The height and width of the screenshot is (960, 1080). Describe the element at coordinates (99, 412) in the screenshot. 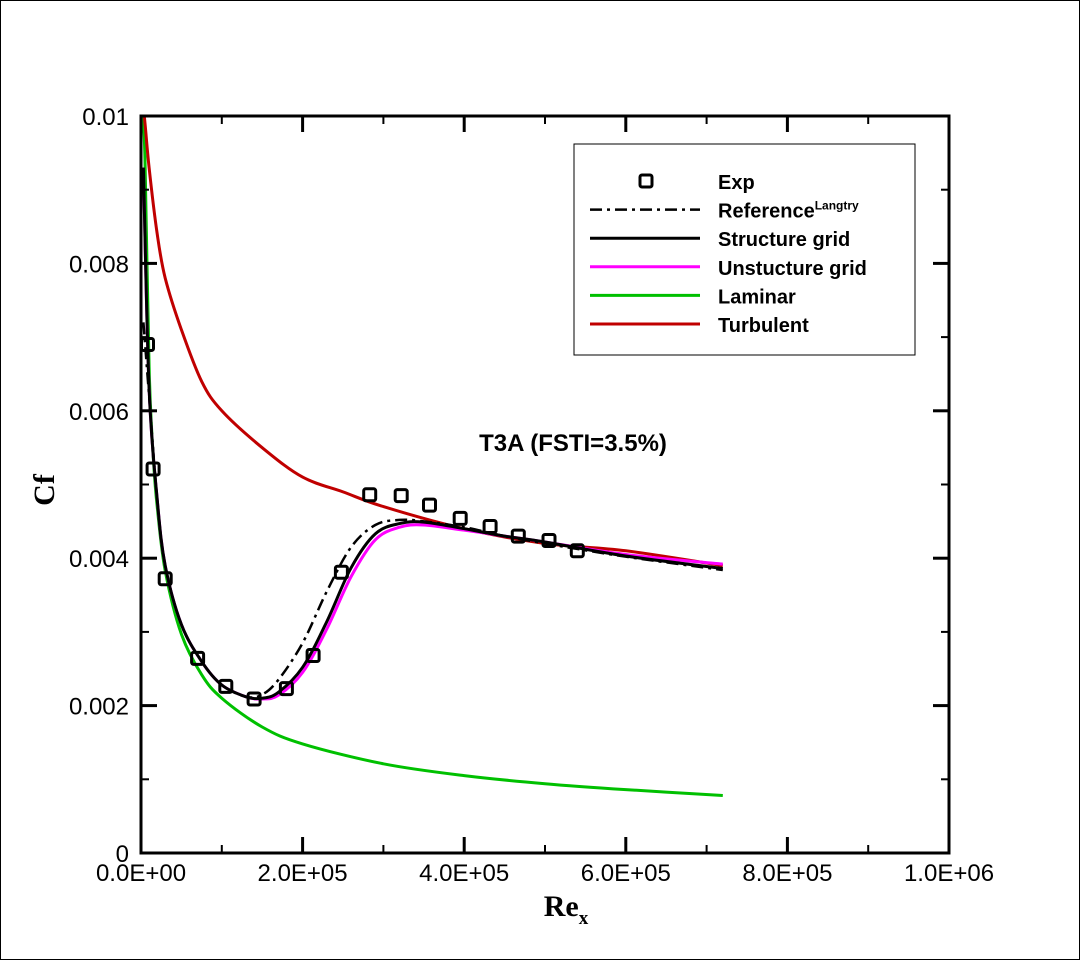

I see `y-tick-label: 0.006` at that location.